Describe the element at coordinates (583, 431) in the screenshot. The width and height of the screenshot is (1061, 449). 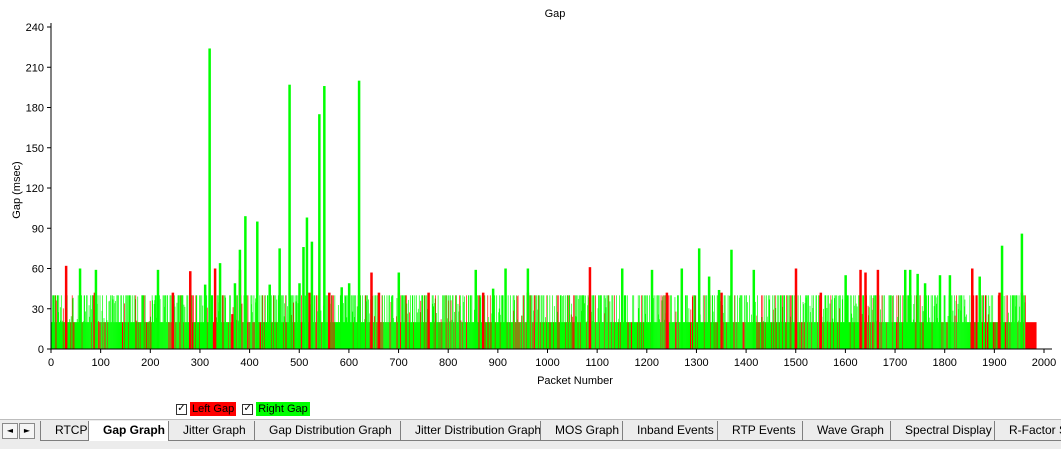
I see `tab-mos-graph: MOS Graph` at that location.